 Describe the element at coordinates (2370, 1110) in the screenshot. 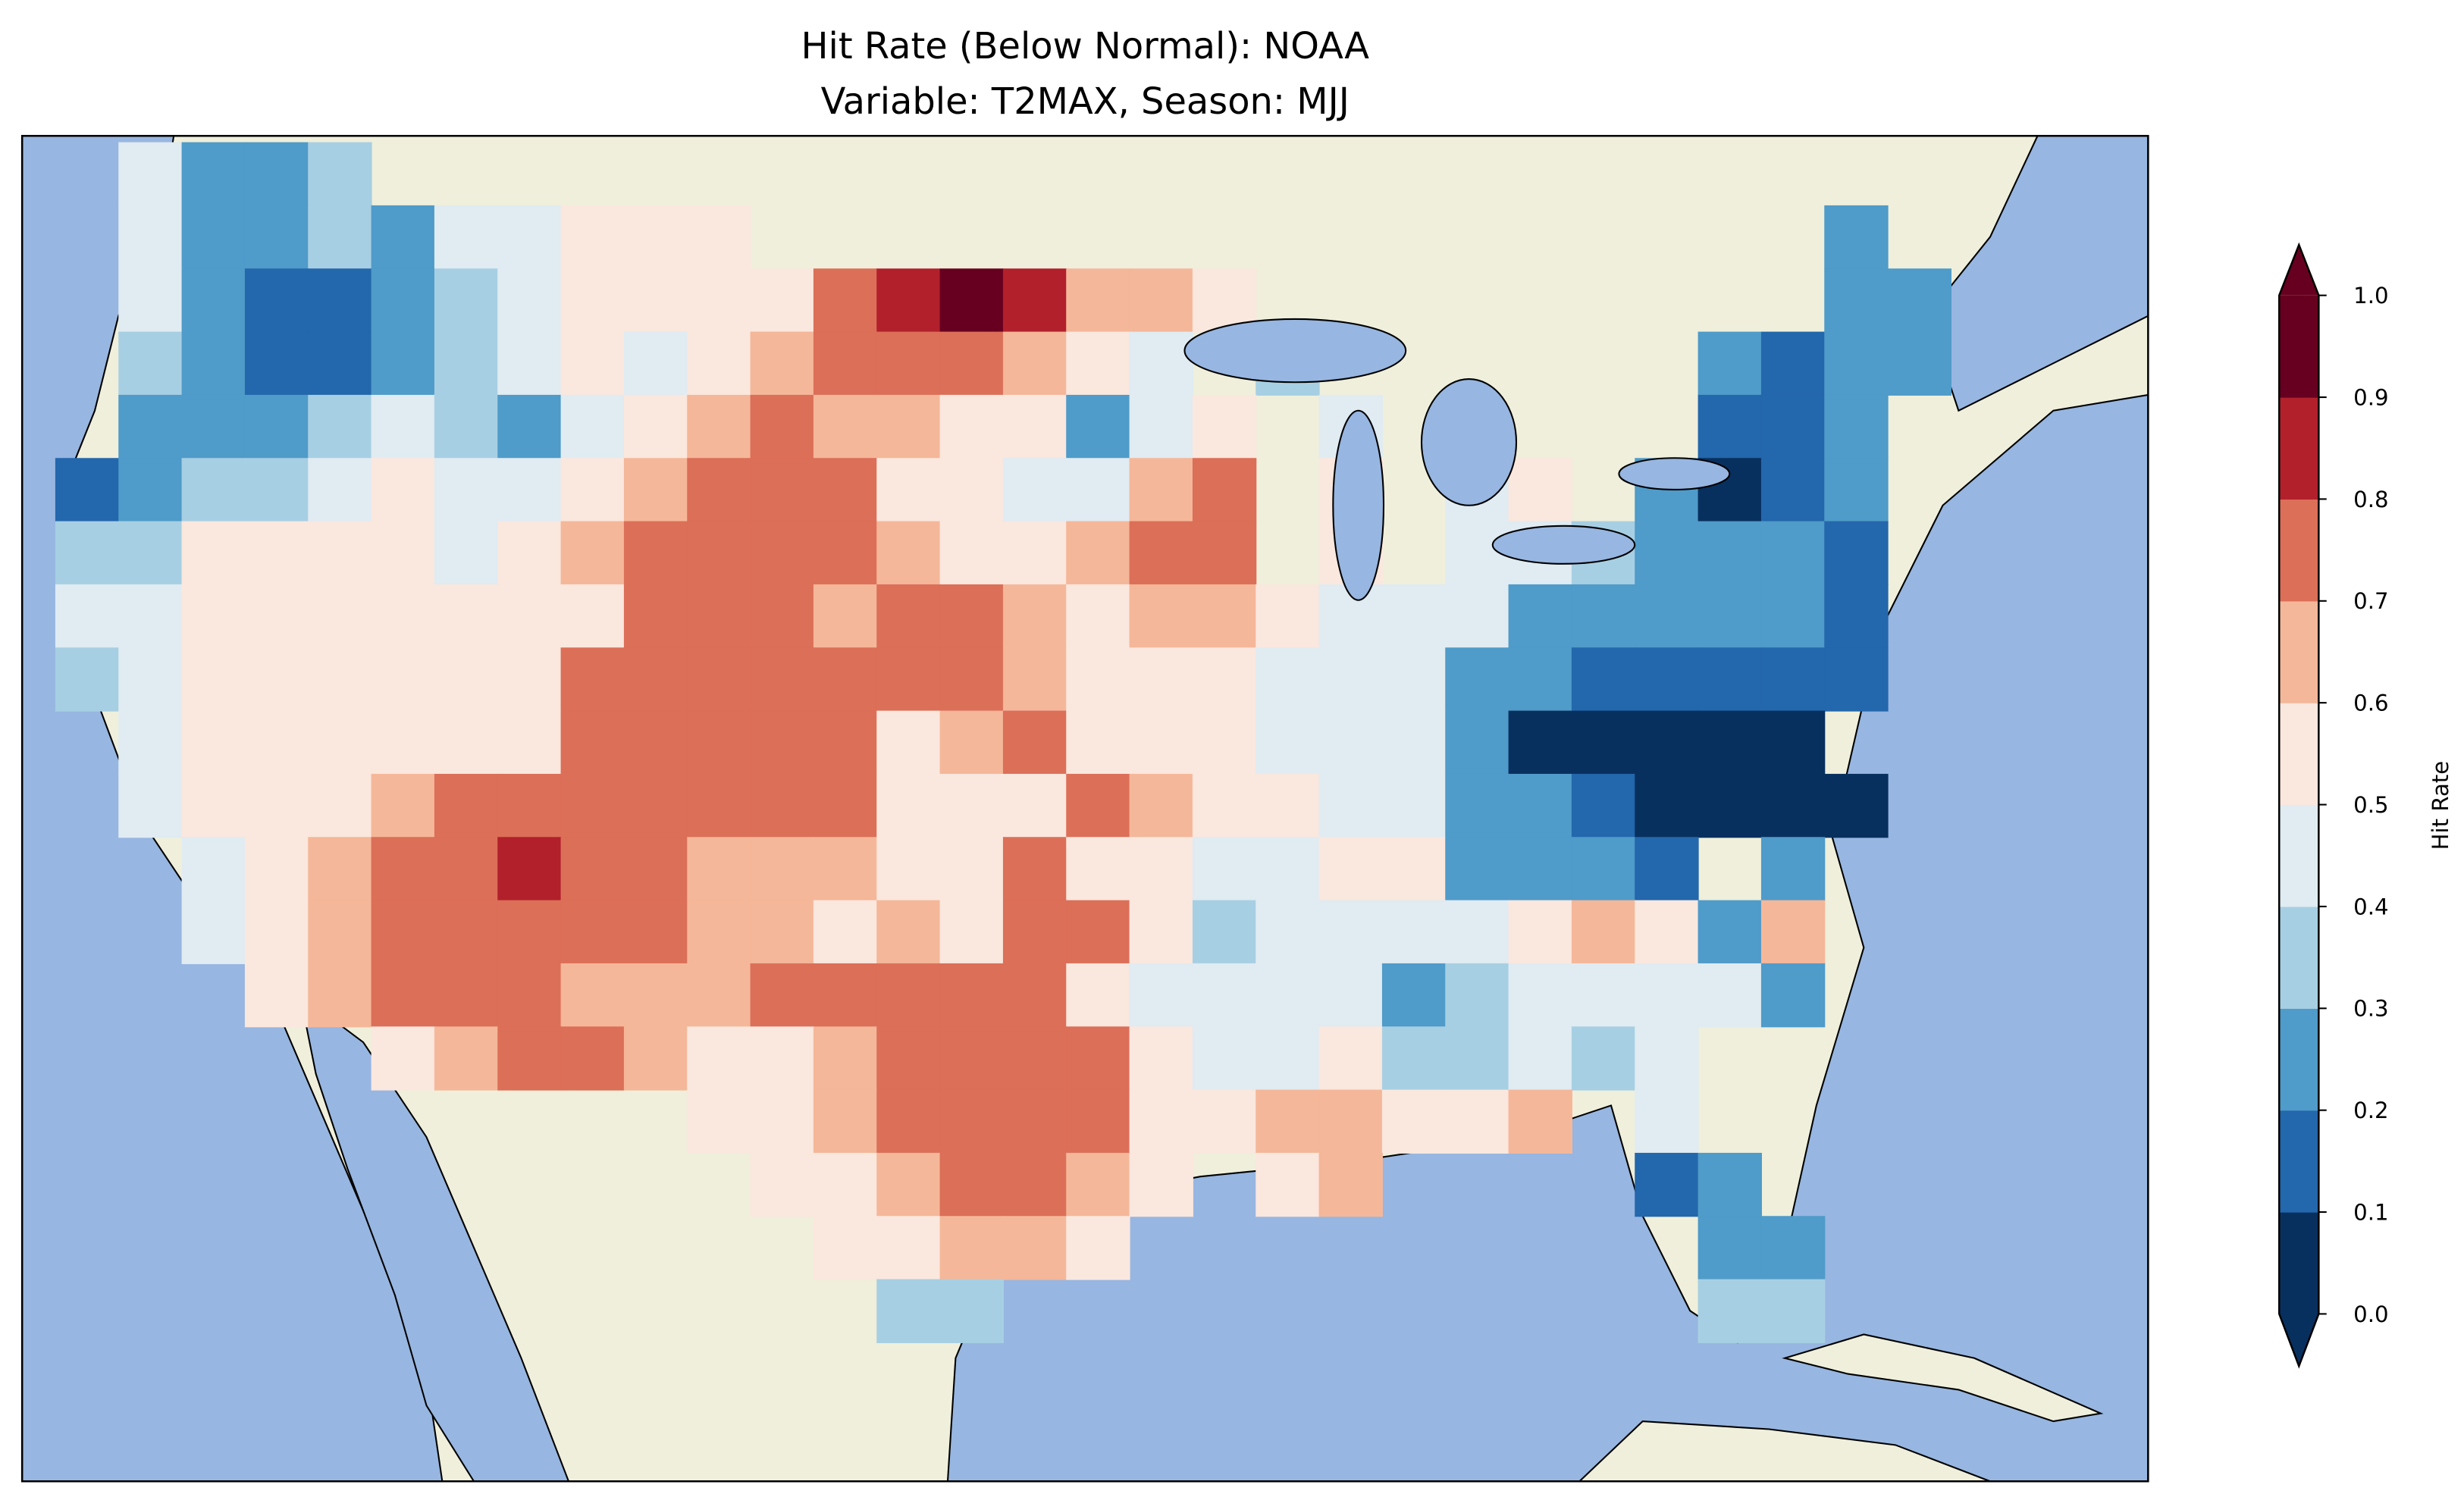

I see `colorbar-tick-label: 0.2` at that location.